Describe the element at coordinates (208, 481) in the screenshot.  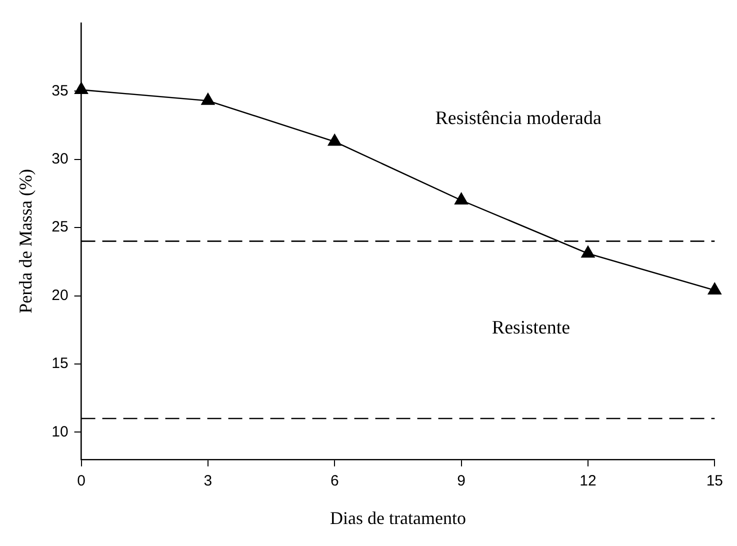
I see `x-tick-label: 3` at that location.